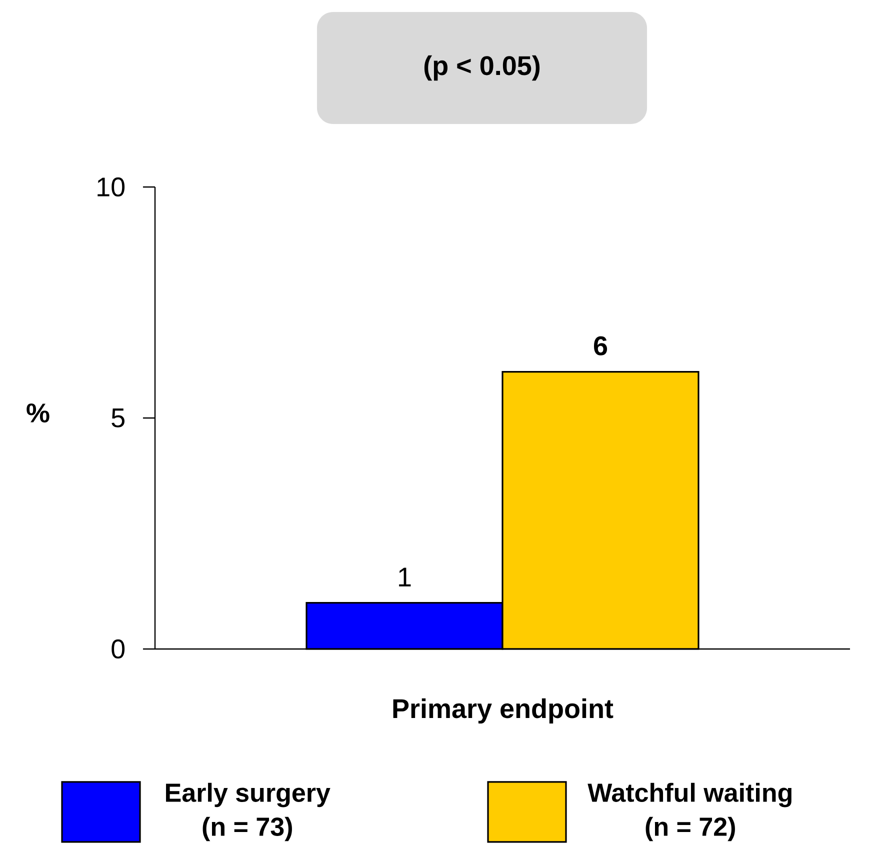  I want to click on y-tick-label: 10, so click(111, 187).